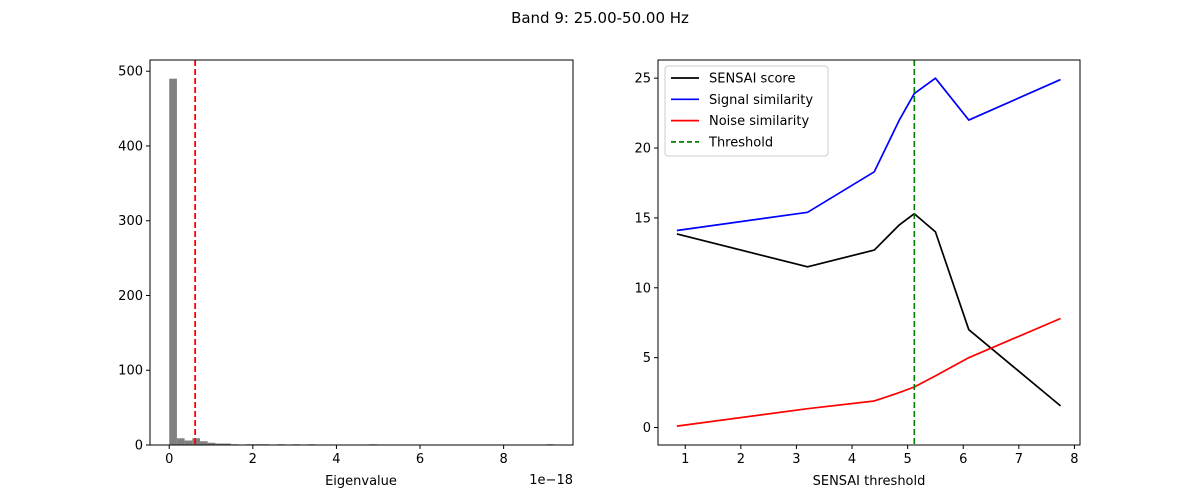 The image size is (1200, 500). What do you see at coordinates (551, 480) in the screenshot?
I see `histogram-x-offset-text: 1e−18` at bounding box center [551, 480].